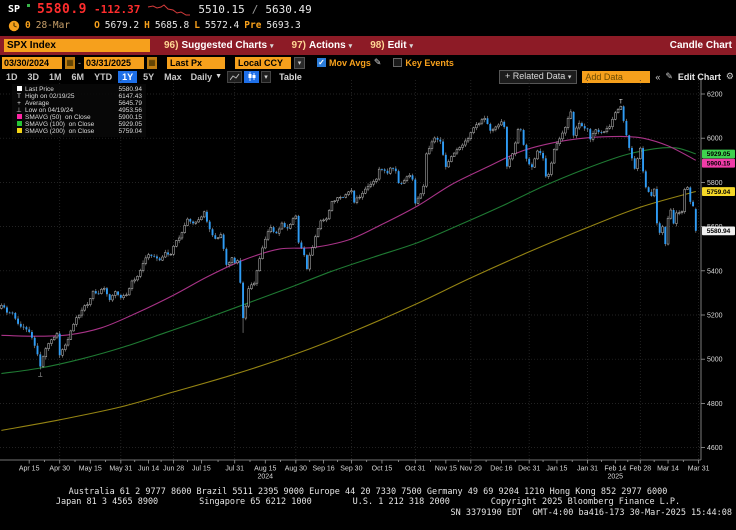 This screenshot has width=736, height=530. I want to click on key-events-checkbox, so click(398, 62).